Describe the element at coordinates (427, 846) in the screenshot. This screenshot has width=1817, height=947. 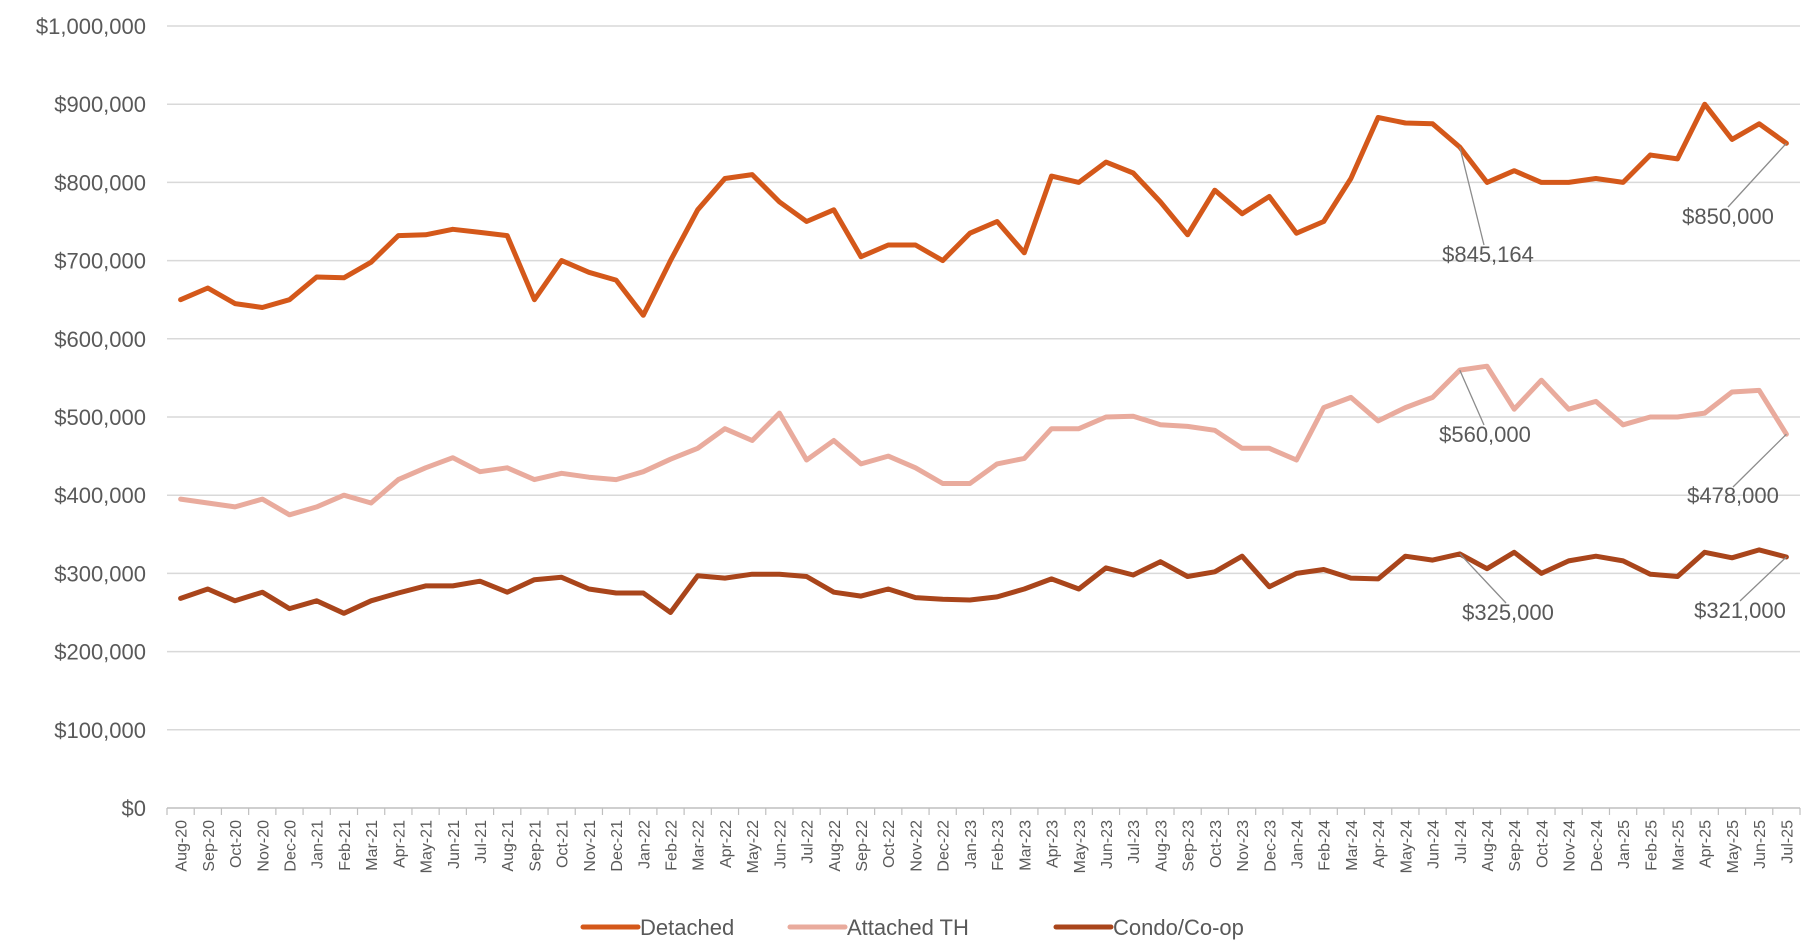
I see `x-tick-label: May-21` at that location.